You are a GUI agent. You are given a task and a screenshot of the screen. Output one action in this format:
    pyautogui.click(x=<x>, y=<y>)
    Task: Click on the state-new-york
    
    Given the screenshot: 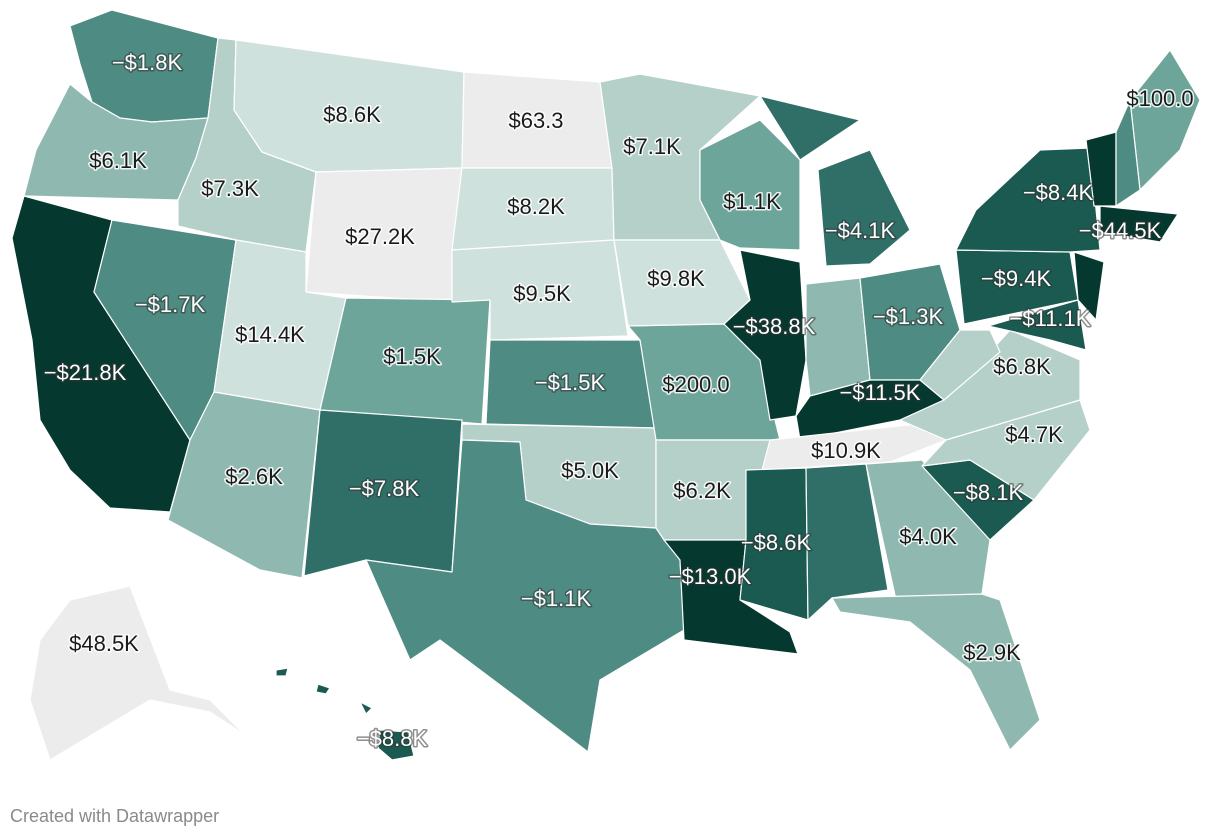 What is the action you would take?
    pyautogui.click(x=1028, y=200)
    